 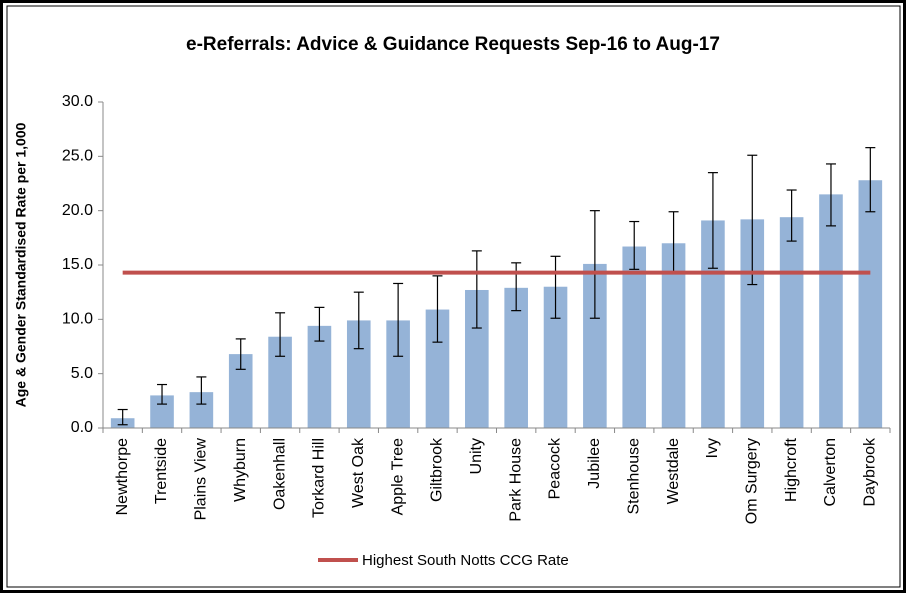 What do you see at coordinates (77, 156) in the screenshot?
I see `y-tick-label: 25.0` at bounding box center [77, 156].